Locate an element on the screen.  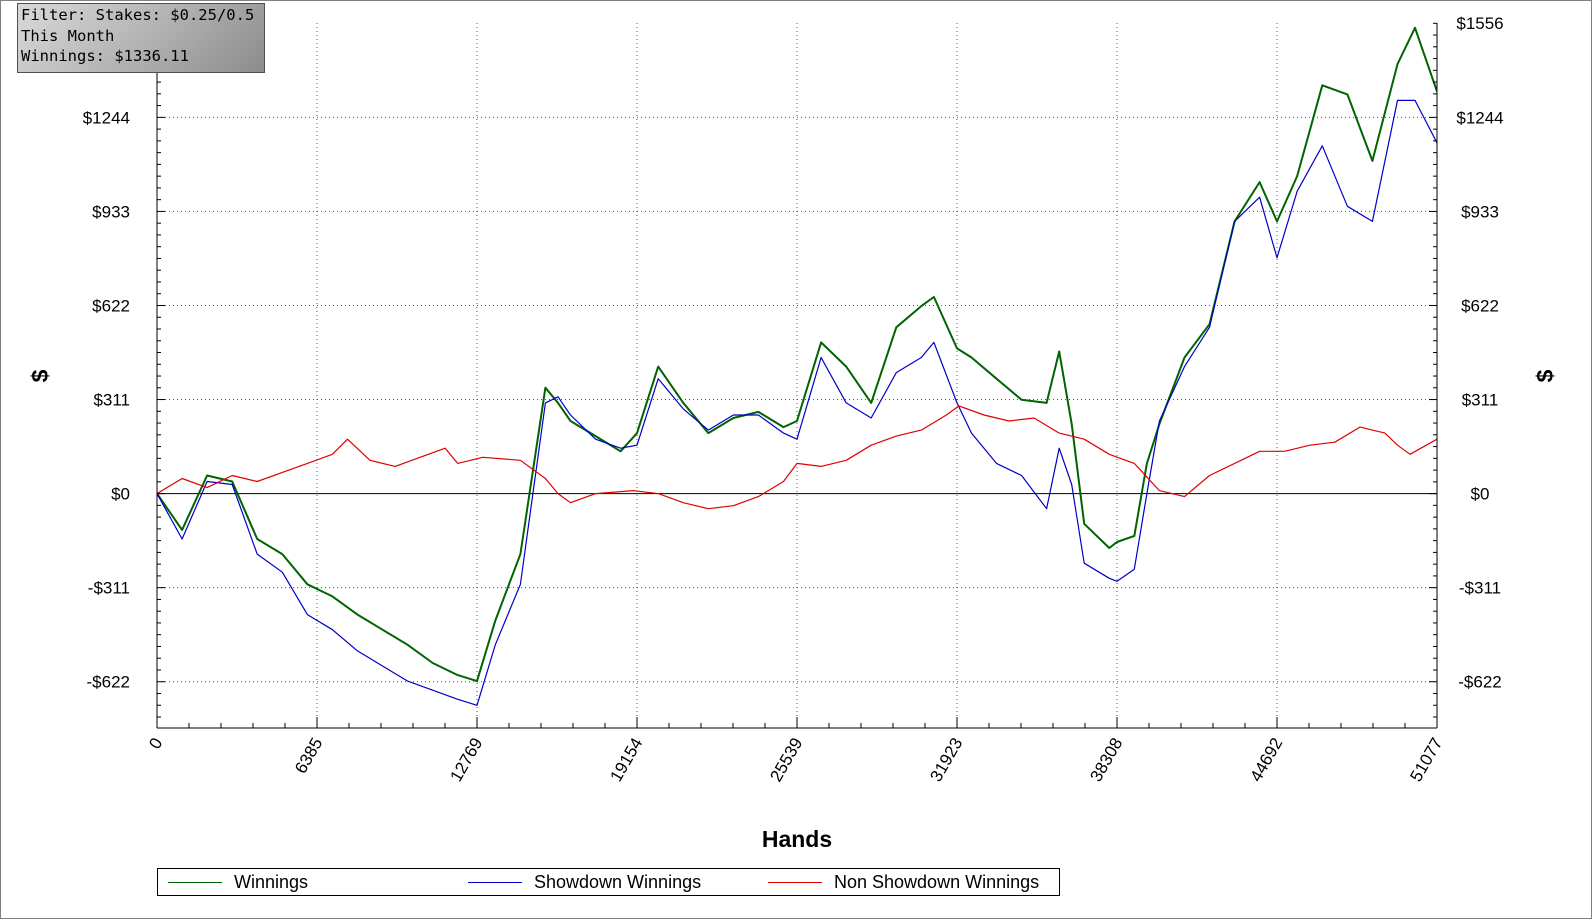
filter-period-text: This Month is located at coordinates (68, 35).